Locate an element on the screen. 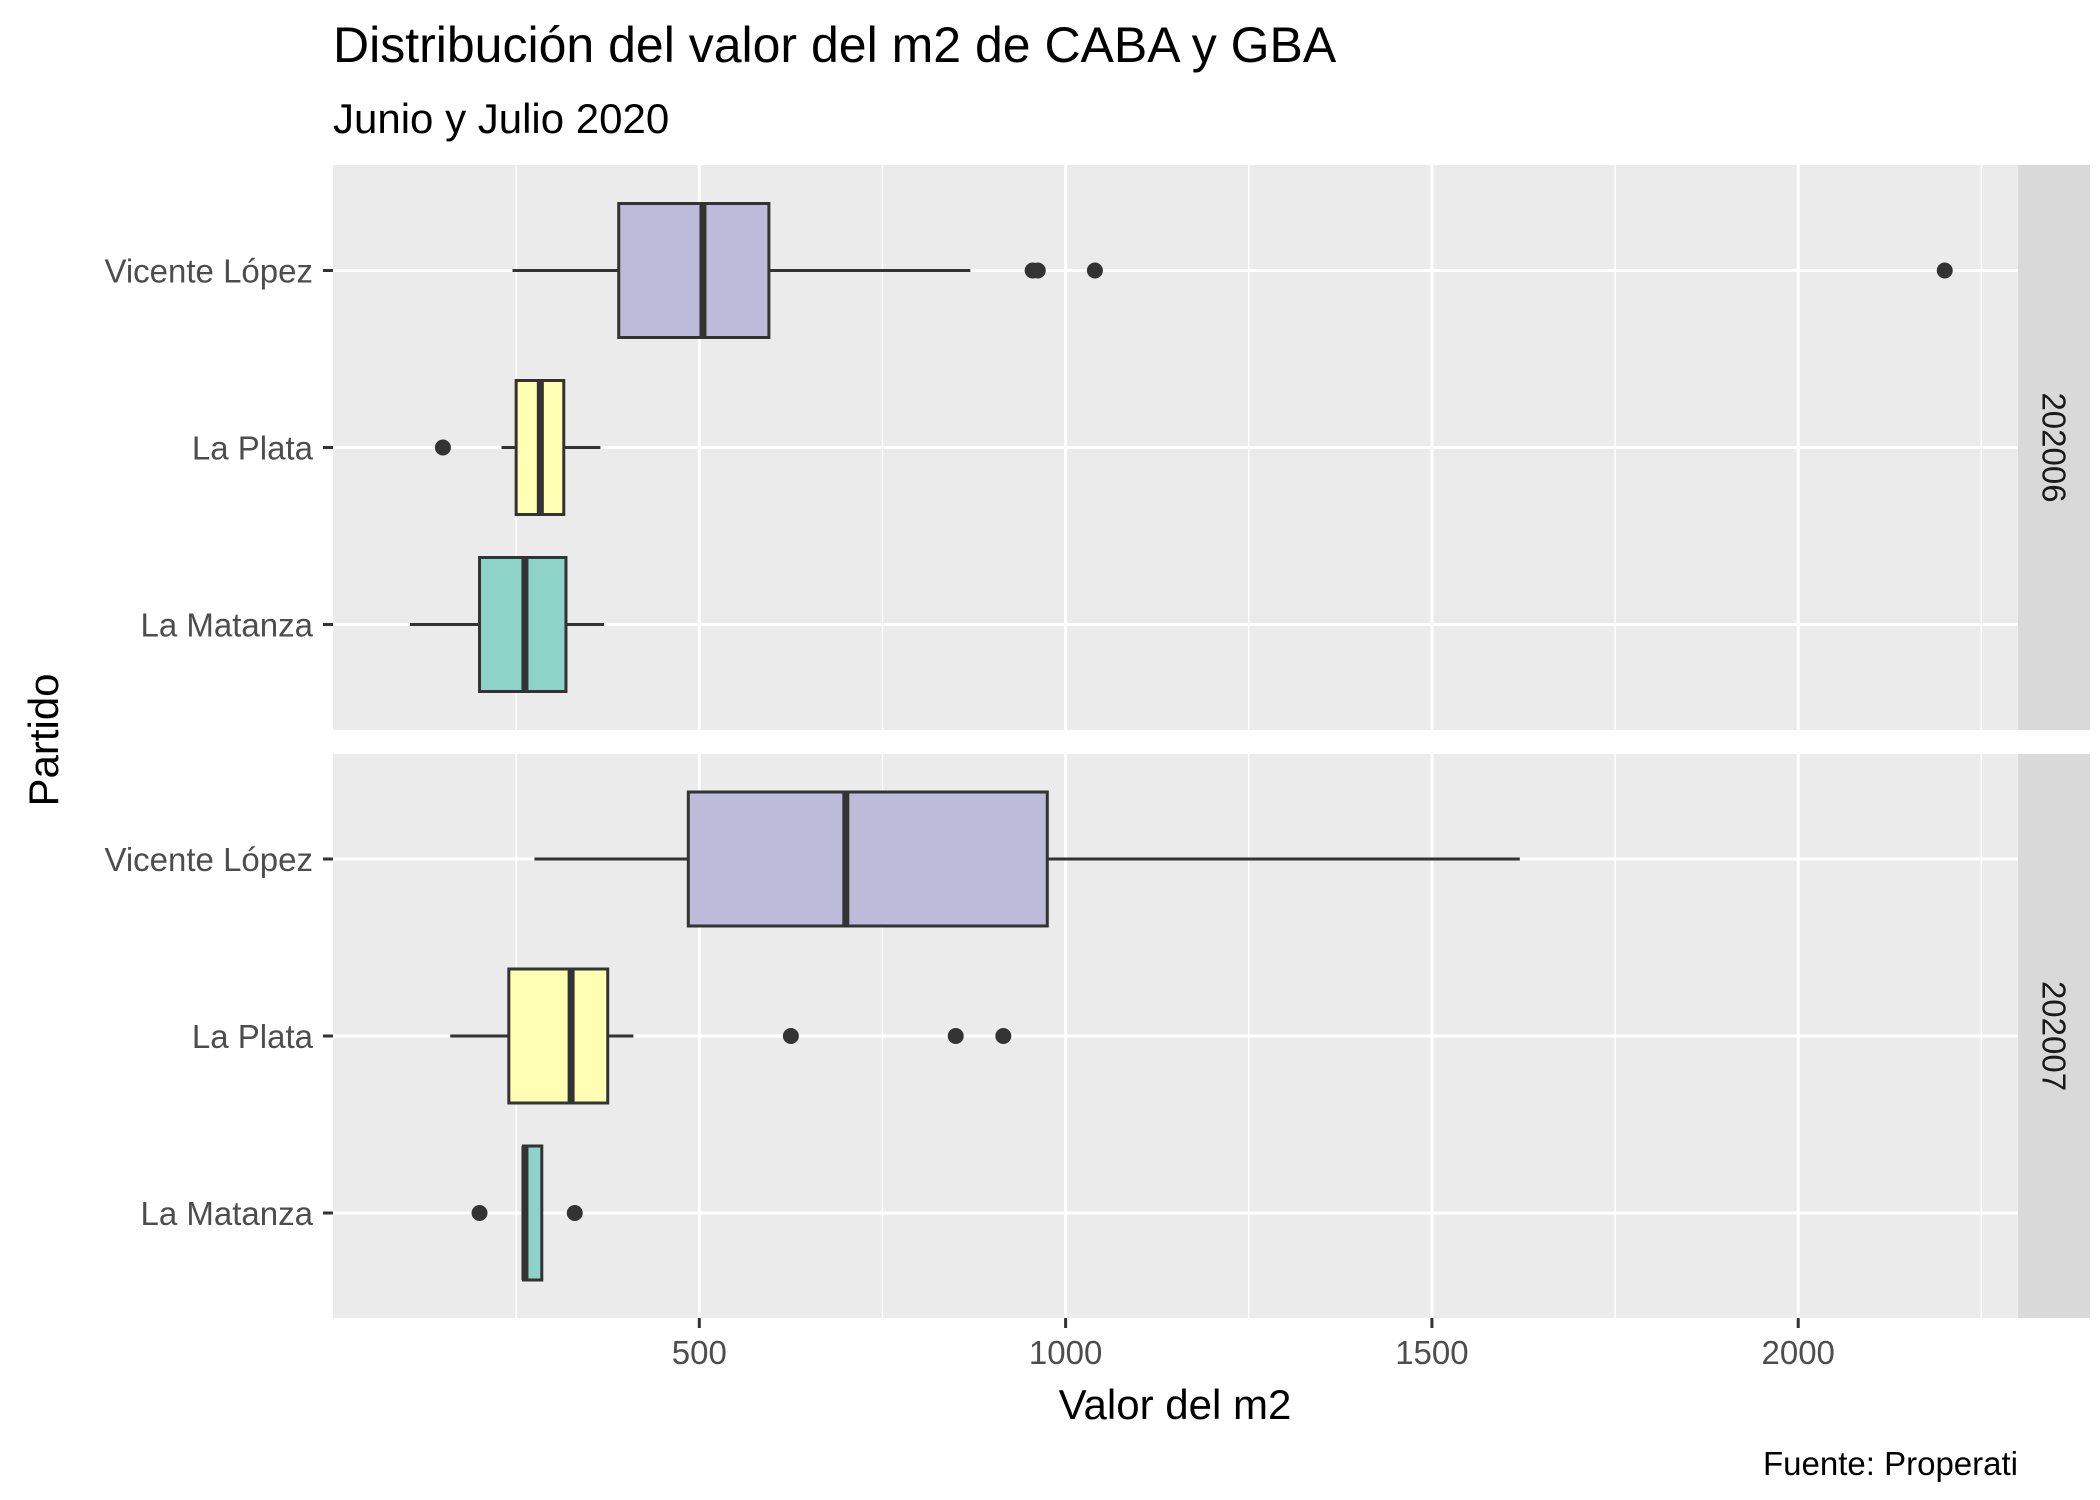 The height and width of the screenshot is (1500, 2100). facet-202007-y-tick-label: La Matanza is located at coordinates (227, 1213).